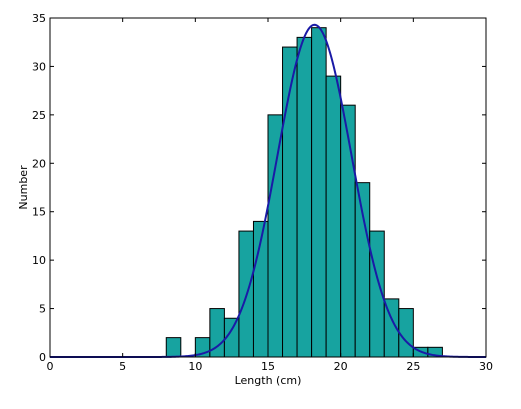  I want to click on x-tick-label: 20, so click(341, 366).